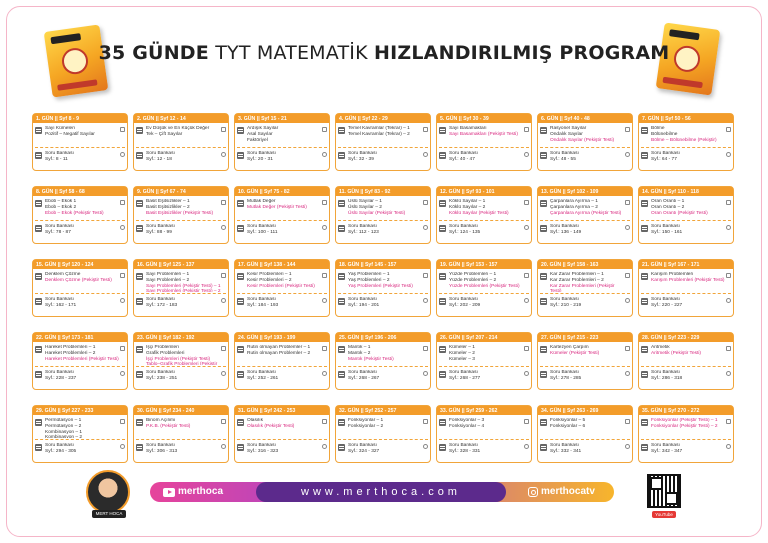 Image resolution: width=768 pixels, height=543 pixels. I want to click on topic-item: Sayı Problemleri – 2, so click(168, 280).